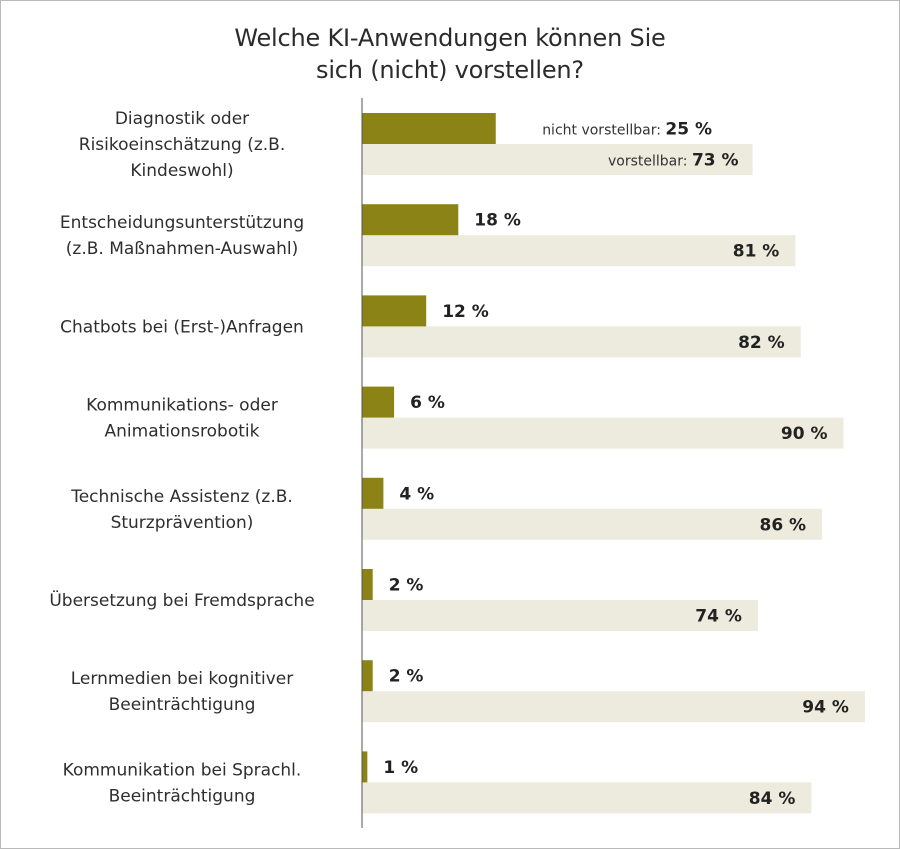  What do you see at coordinates (182, 327) in the screenshot?
I see `category-label-2: Chatbots bei (Erst-)Anfragen` at bounding box center [182, 327].